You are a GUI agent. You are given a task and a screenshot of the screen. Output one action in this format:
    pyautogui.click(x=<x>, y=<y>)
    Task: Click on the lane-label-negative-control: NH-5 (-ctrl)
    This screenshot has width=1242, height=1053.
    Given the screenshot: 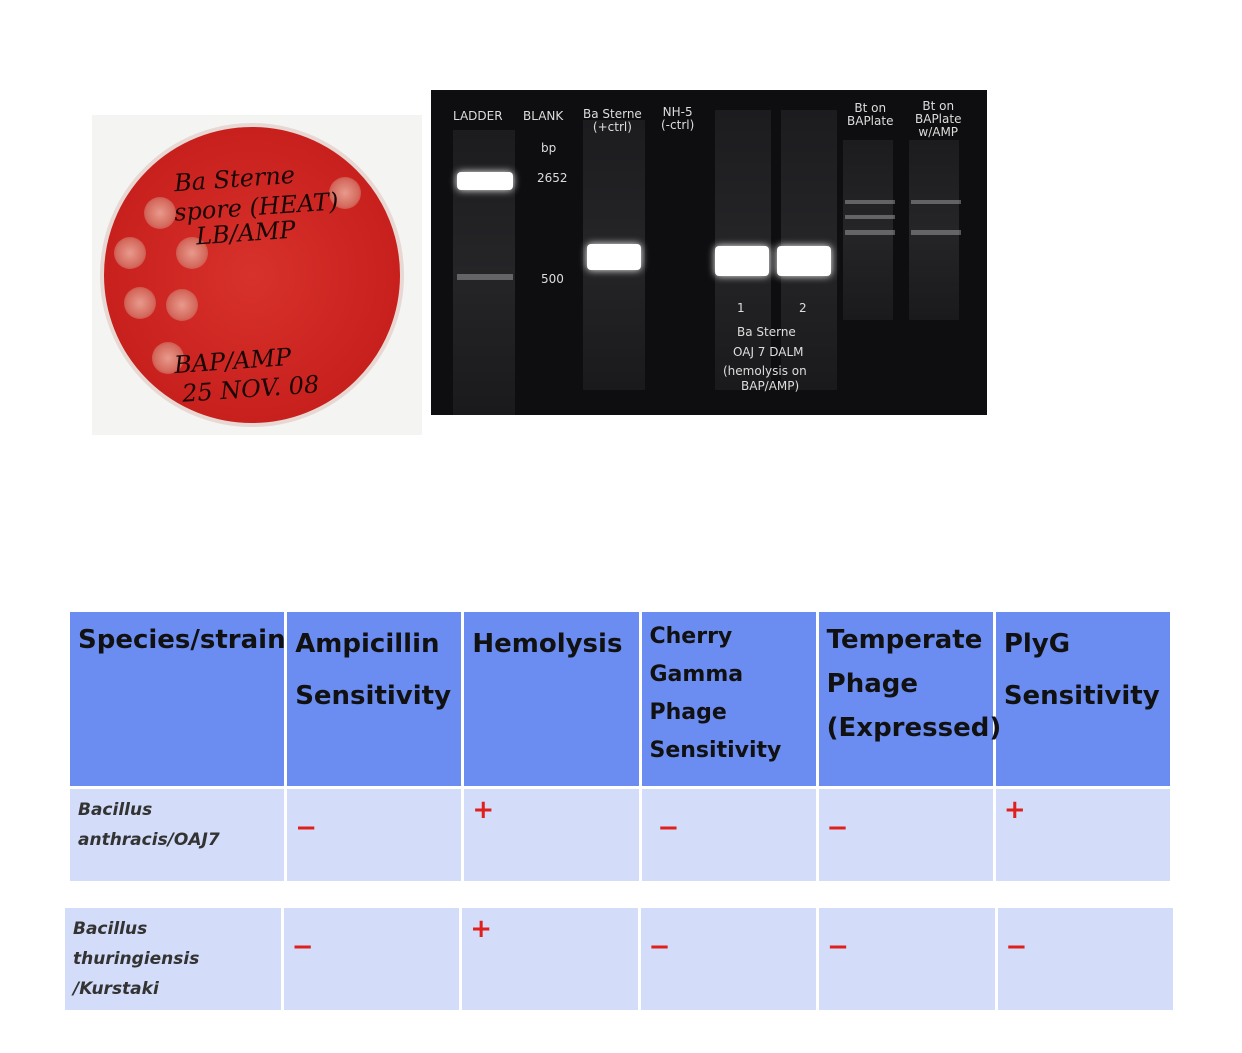 What is the action you would take?
    pyautogui.click(x=678, y=118)
    